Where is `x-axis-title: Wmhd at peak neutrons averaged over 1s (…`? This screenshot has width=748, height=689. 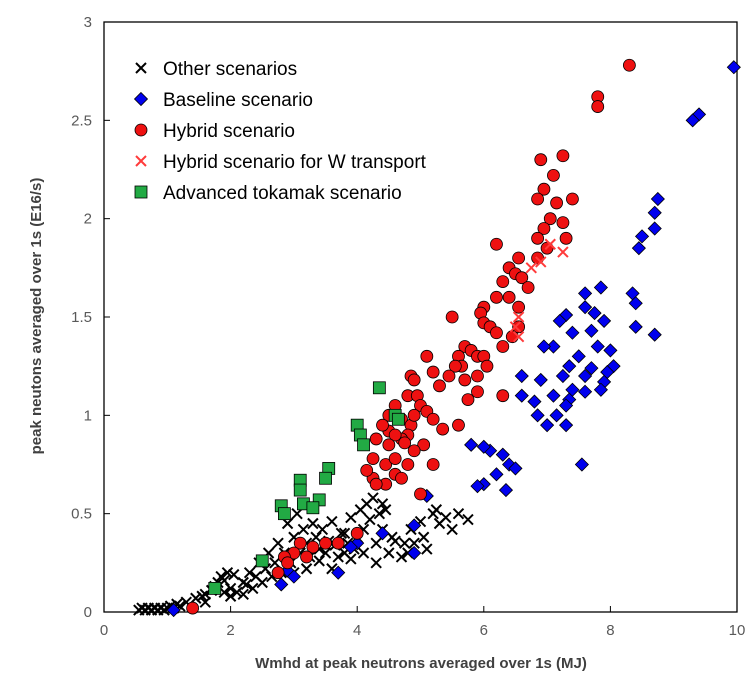 x-axis-title: Wmhd at peak neutrons averaged over 1s (… is located at coordinates (421, 663).